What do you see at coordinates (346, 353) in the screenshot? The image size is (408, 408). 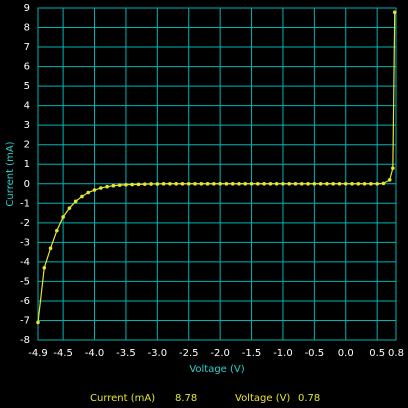 I see `x-tick-label: 0.0` at bounding box center [346, 353].